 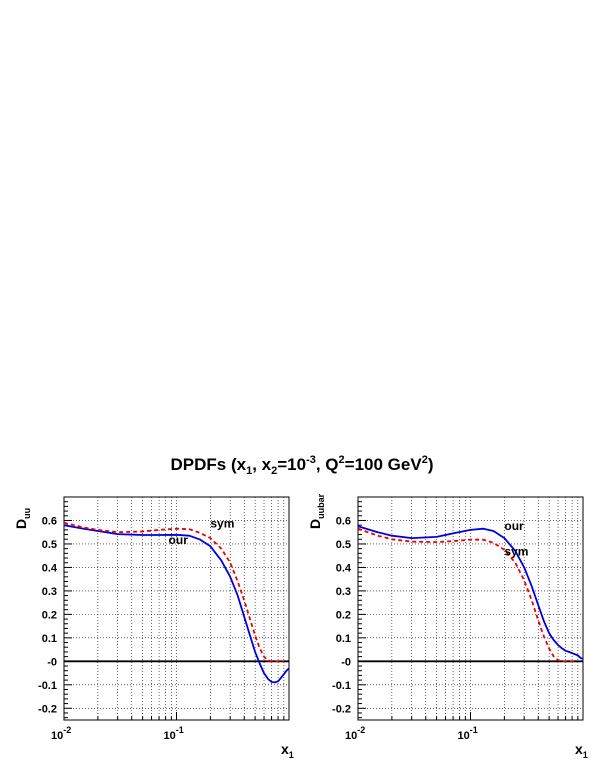 What do you see at coordinates (22, 518) in the screenshot?
I see `y-axis-label: Duu` at bounding box center [22, 518].